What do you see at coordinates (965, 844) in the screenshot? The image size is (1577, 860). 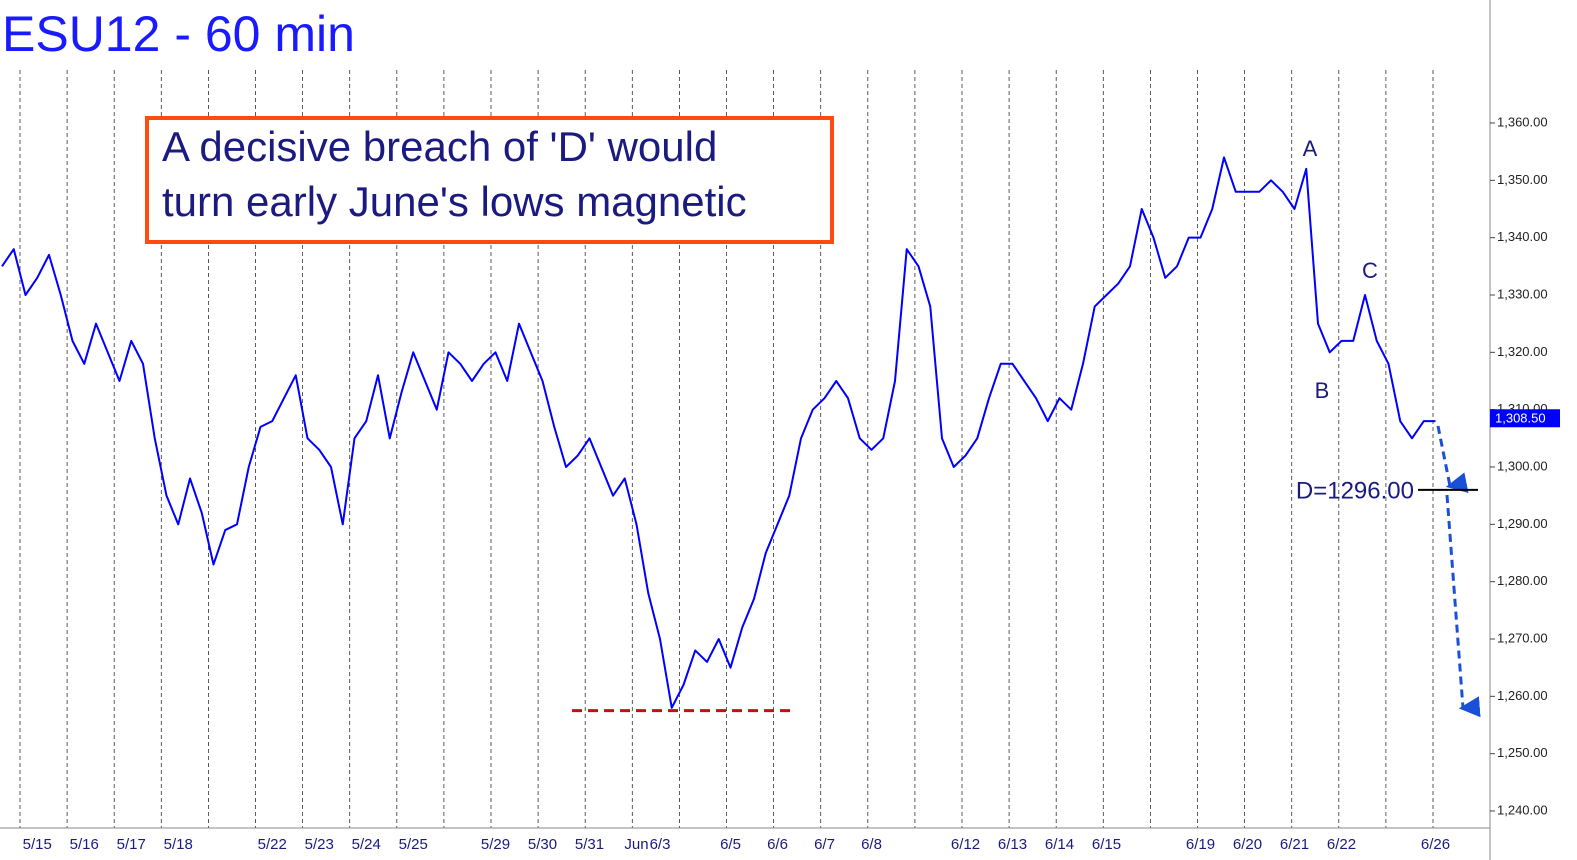 I see `x-tick-label: 6/12` at bounding box center [965, 844].